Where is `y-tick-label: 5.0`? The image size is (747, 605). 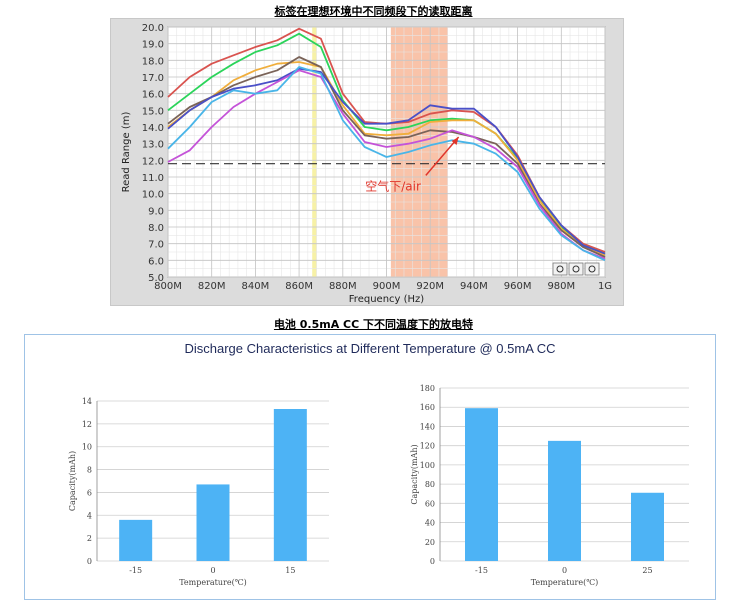 y-tick-label: 5.0 is located at coordinates (156, 278).